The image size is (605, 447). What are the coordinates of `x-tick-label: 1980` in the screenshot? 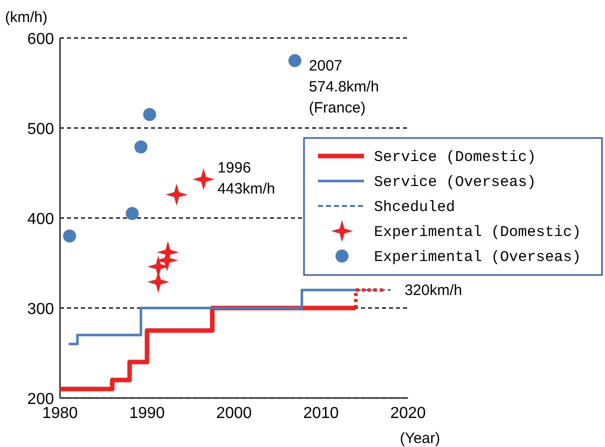 It's located at (60, 413).